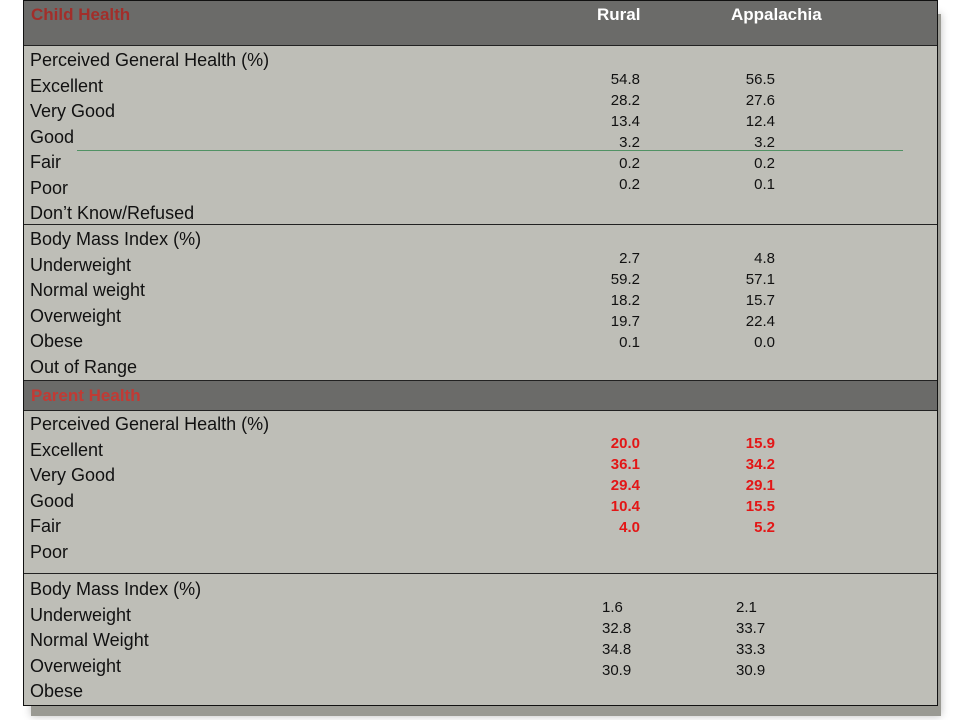 The width and height of the screenshot is (960, 720). What do you see at coordinates (116, 589) in the screenshot?
I see `parent-bmi-heading: Body Mass Index (%)` at bounding box center [116, 589].